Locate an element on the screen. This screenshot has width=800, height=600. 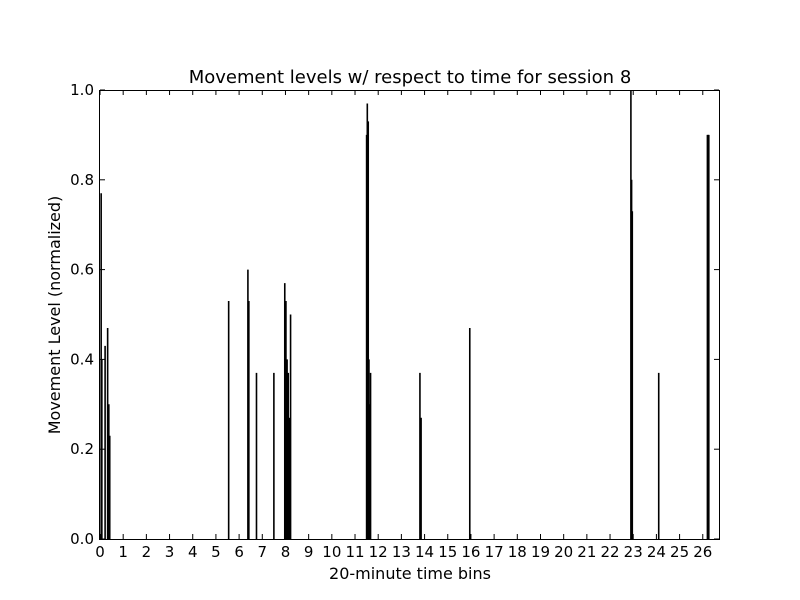
y-tick-label: 0.0 is located at coordinates (82, 539).